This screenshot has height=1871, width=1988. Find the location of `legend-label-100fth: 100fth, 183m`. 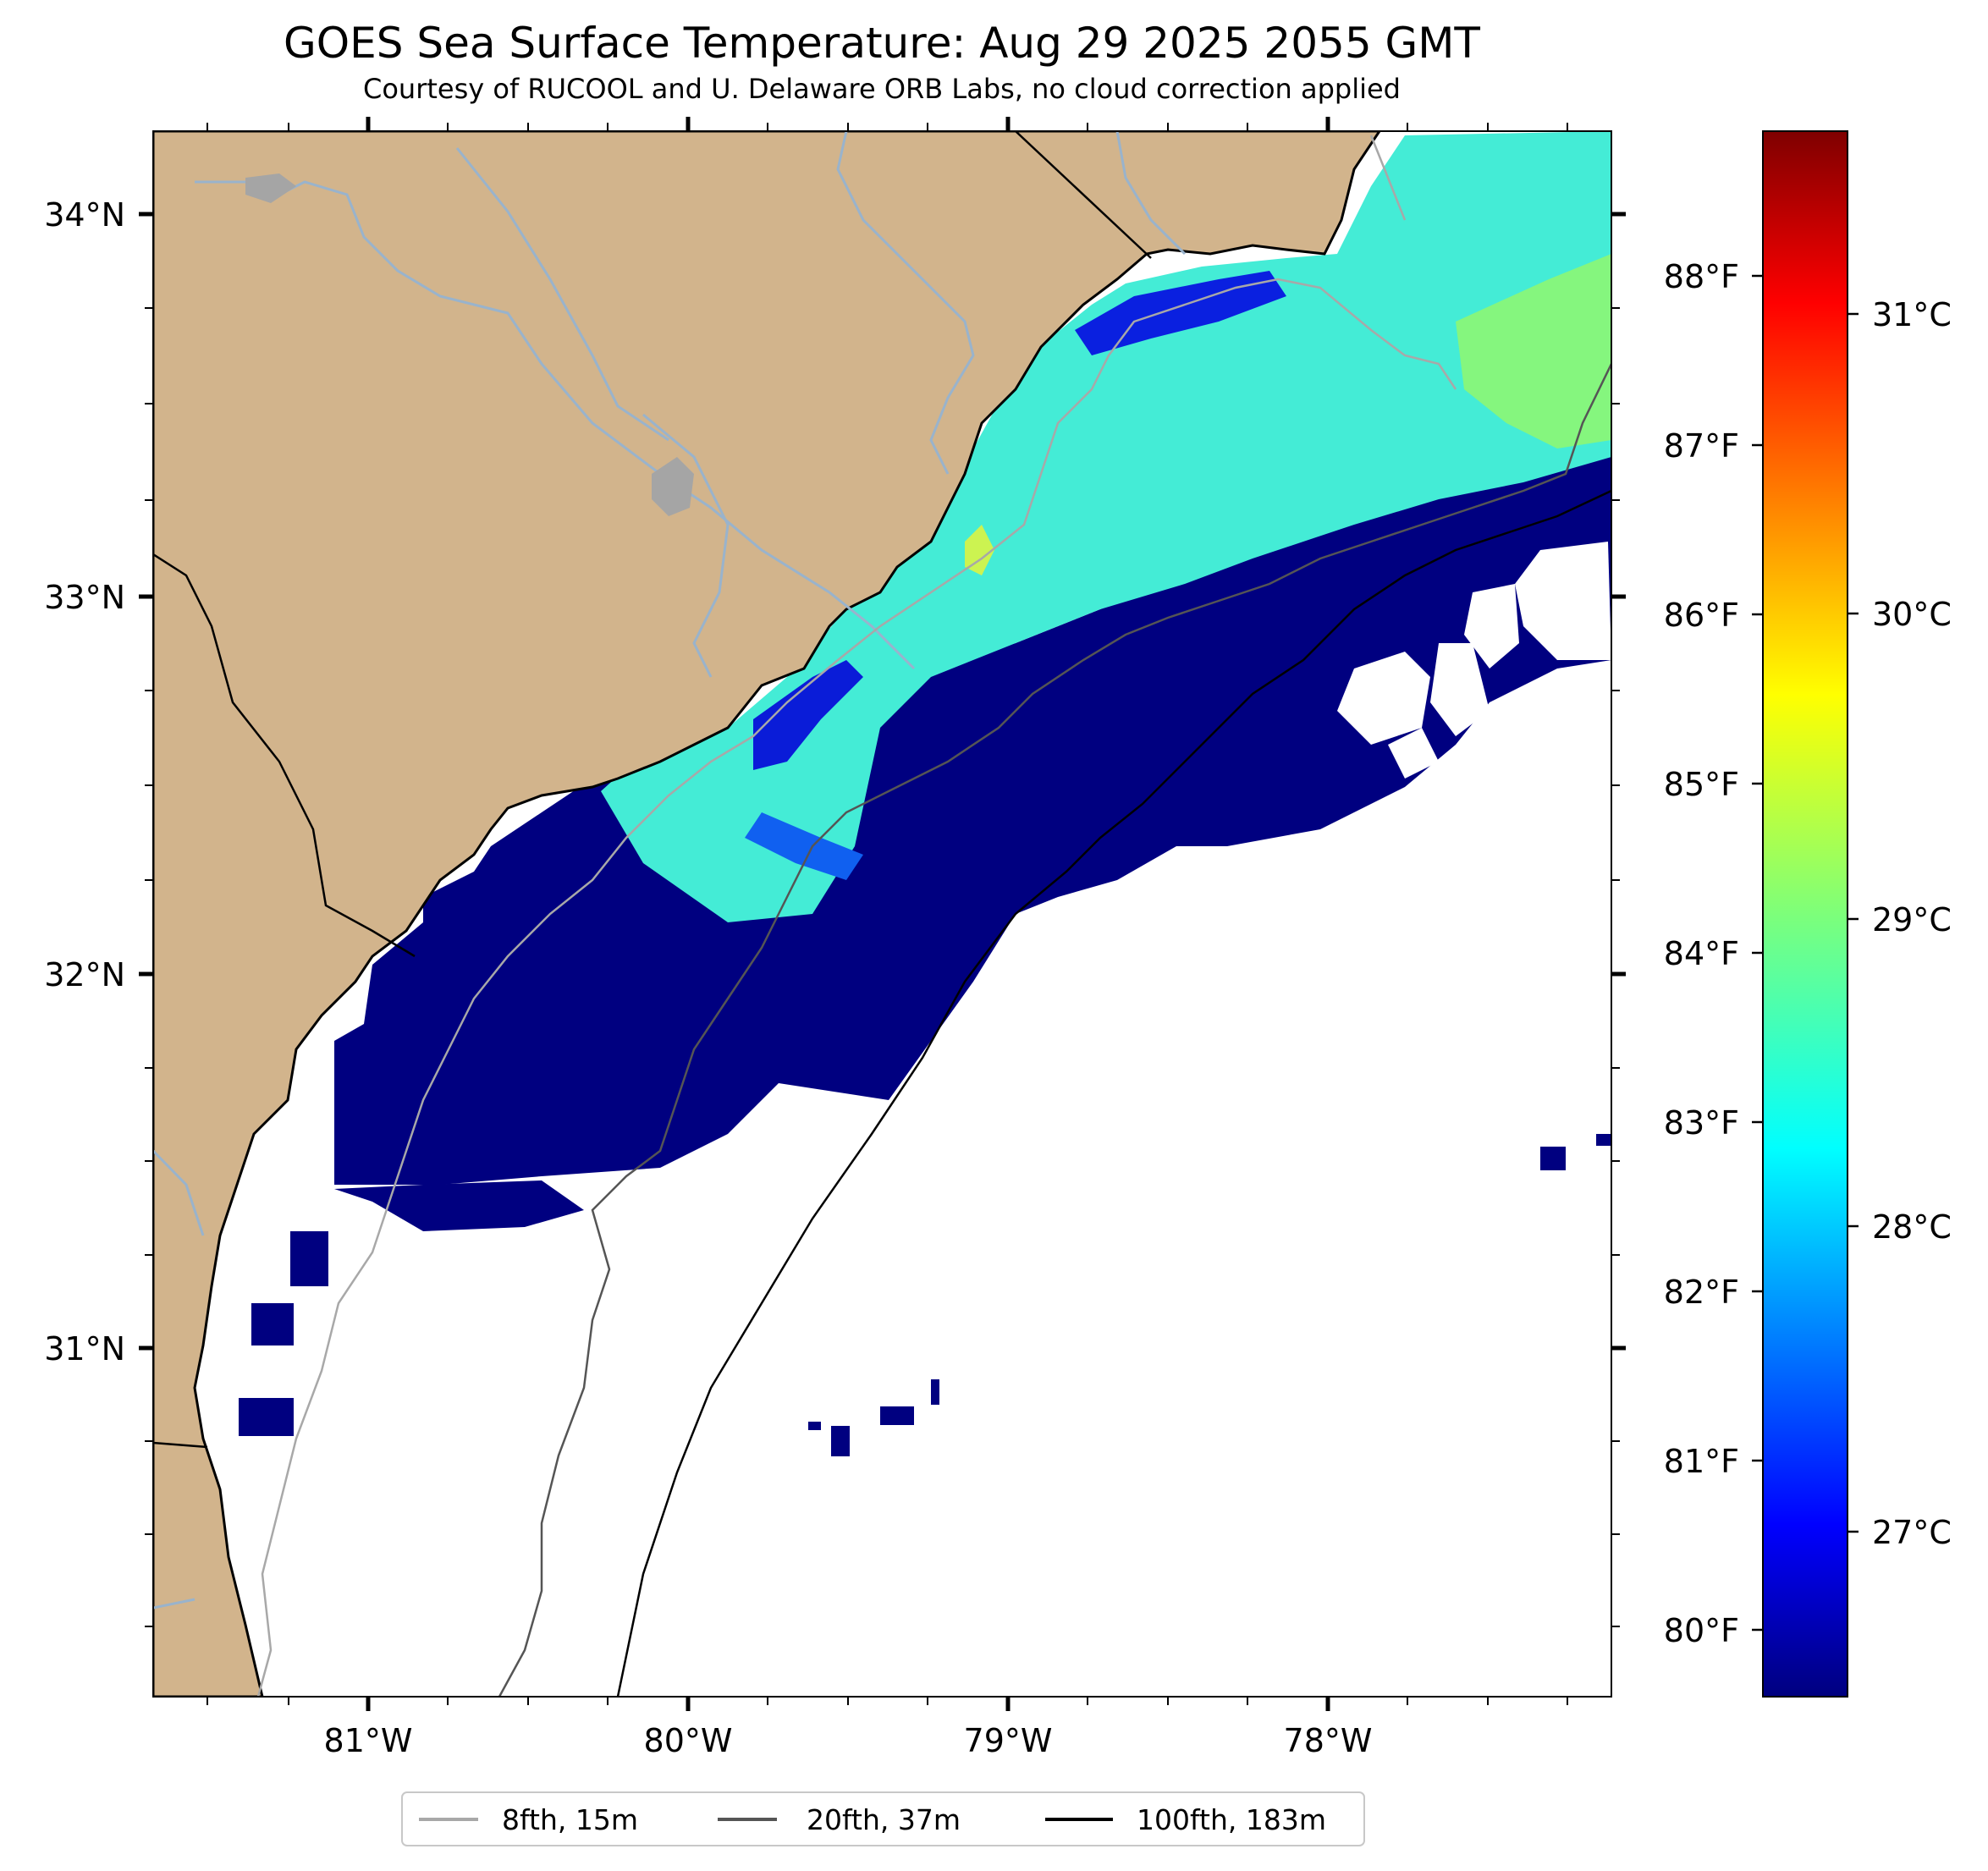

legend-label-100fth: 100fth, 183m is located at coordinates (1231, 1820).